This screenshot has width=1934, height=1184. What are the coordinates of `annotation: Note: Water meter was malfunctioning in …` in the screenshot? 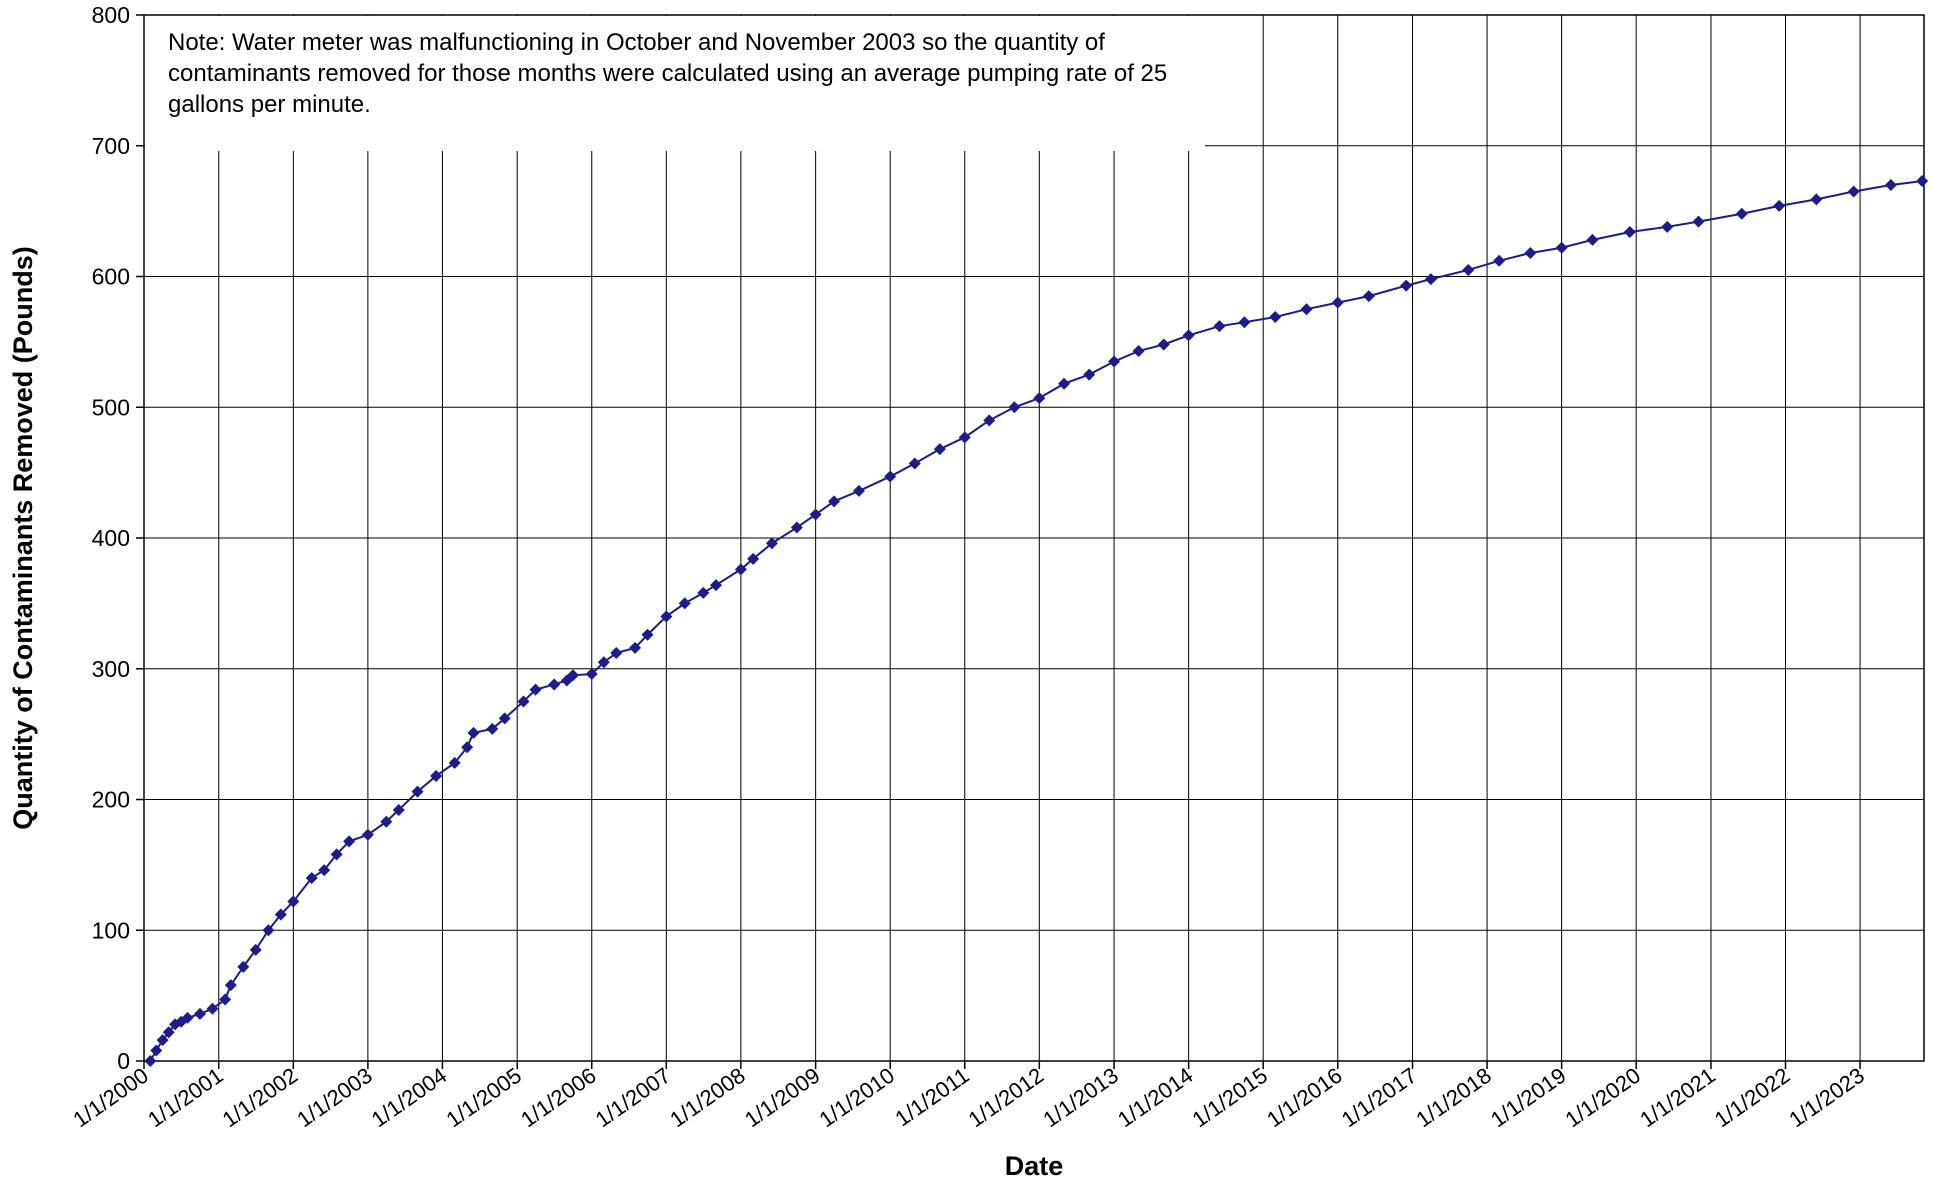 It's located at (668, 73).